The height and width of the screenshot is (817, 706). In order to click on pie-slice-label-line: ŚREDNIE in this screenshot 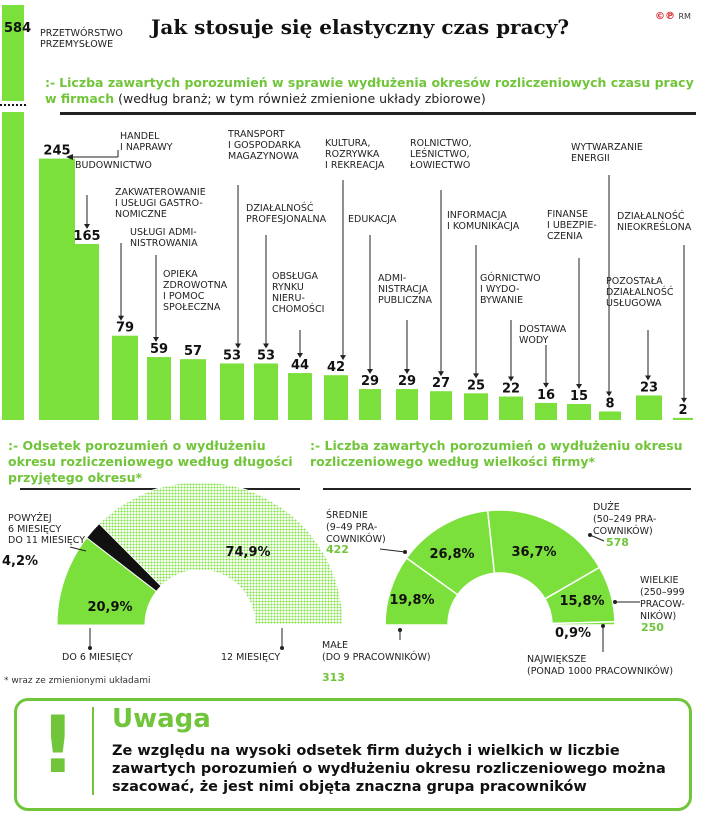, I will do `click(347, 515)`.